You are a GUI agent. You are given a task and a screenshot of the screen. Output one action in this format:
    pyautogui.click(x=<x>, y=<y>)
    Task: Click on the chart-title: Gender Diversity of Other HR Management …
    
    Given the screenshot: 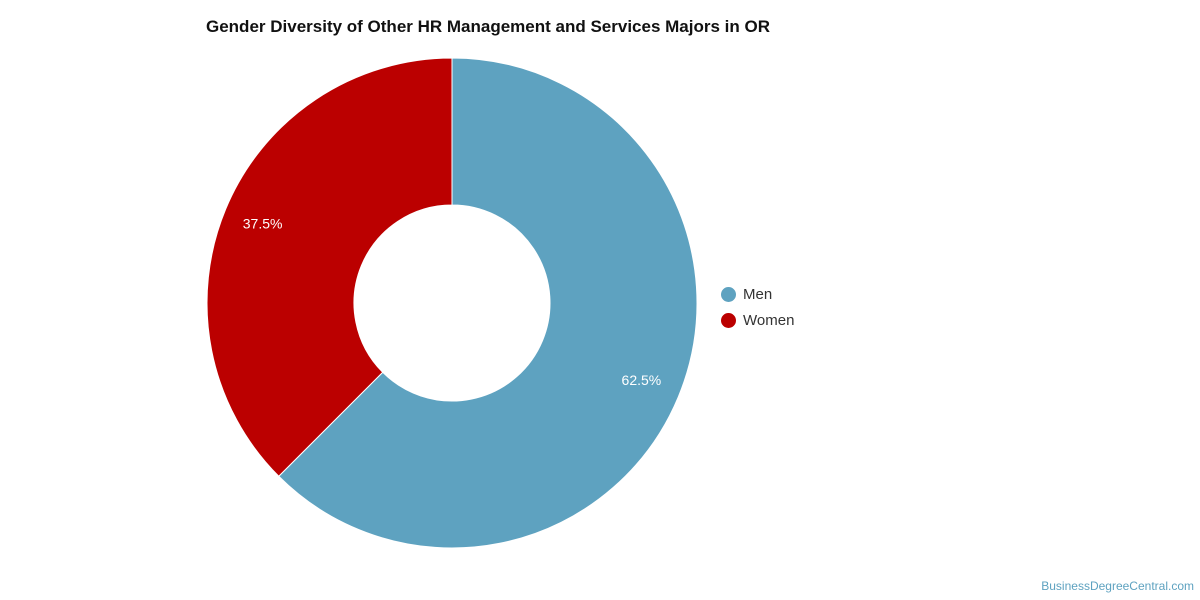 What is the action you would take?
    pyautogui.click(x=488, y=26)
    